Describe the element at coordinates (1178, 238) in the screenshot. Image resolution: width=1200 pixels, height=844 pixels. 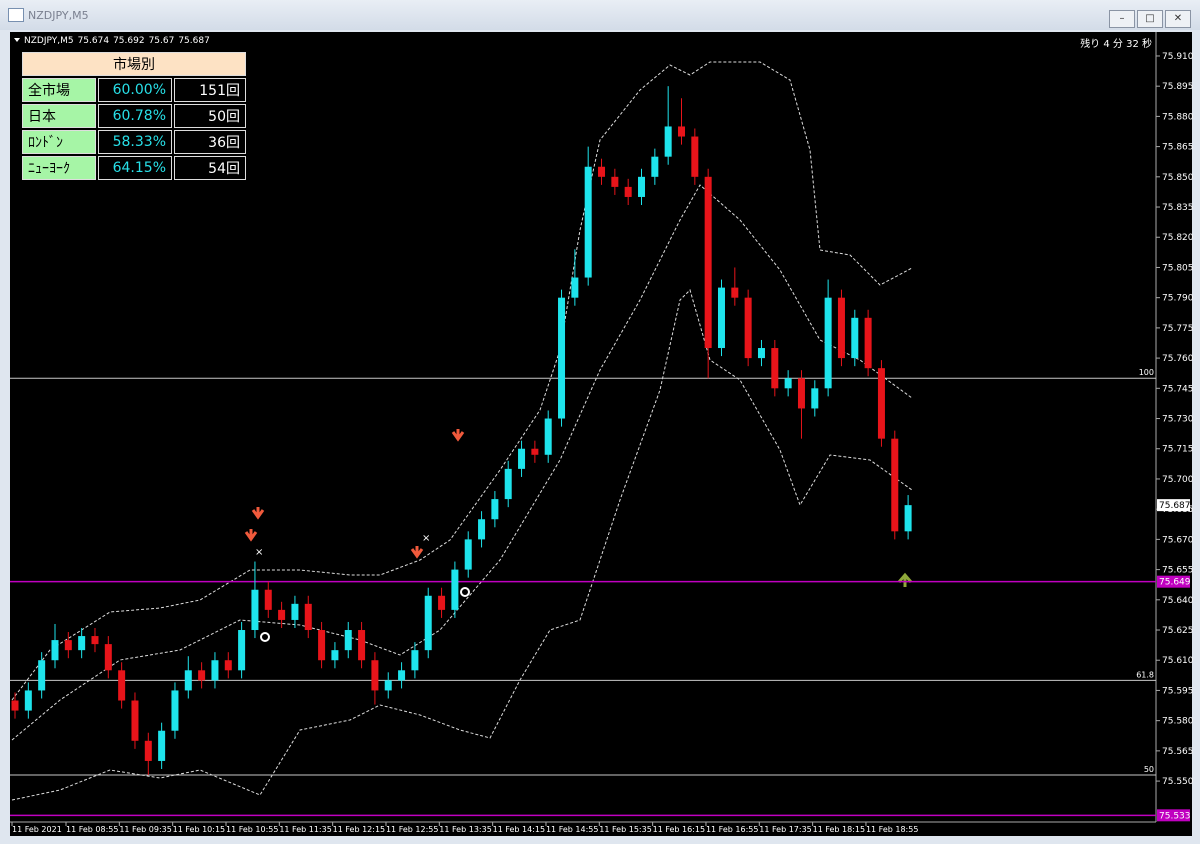
I see `y-tick-label: 75.820` at that location.